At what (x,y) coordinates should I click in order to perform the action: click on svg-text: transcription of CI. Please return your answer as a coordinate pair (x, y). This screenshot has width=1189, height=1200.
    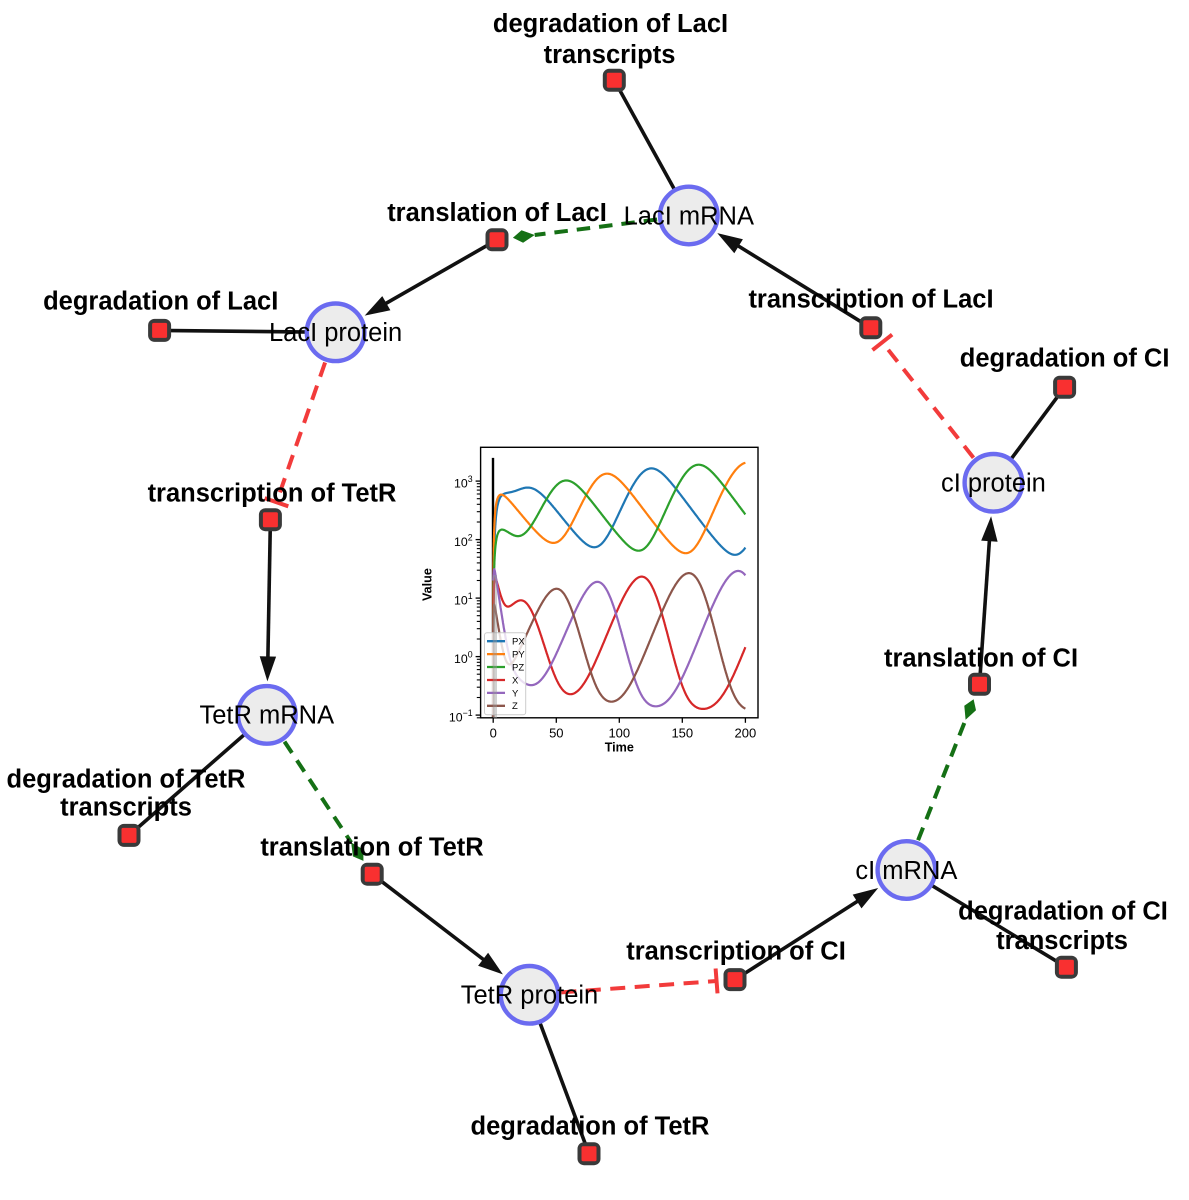
    Looking at the image, I should click on (736, 952).